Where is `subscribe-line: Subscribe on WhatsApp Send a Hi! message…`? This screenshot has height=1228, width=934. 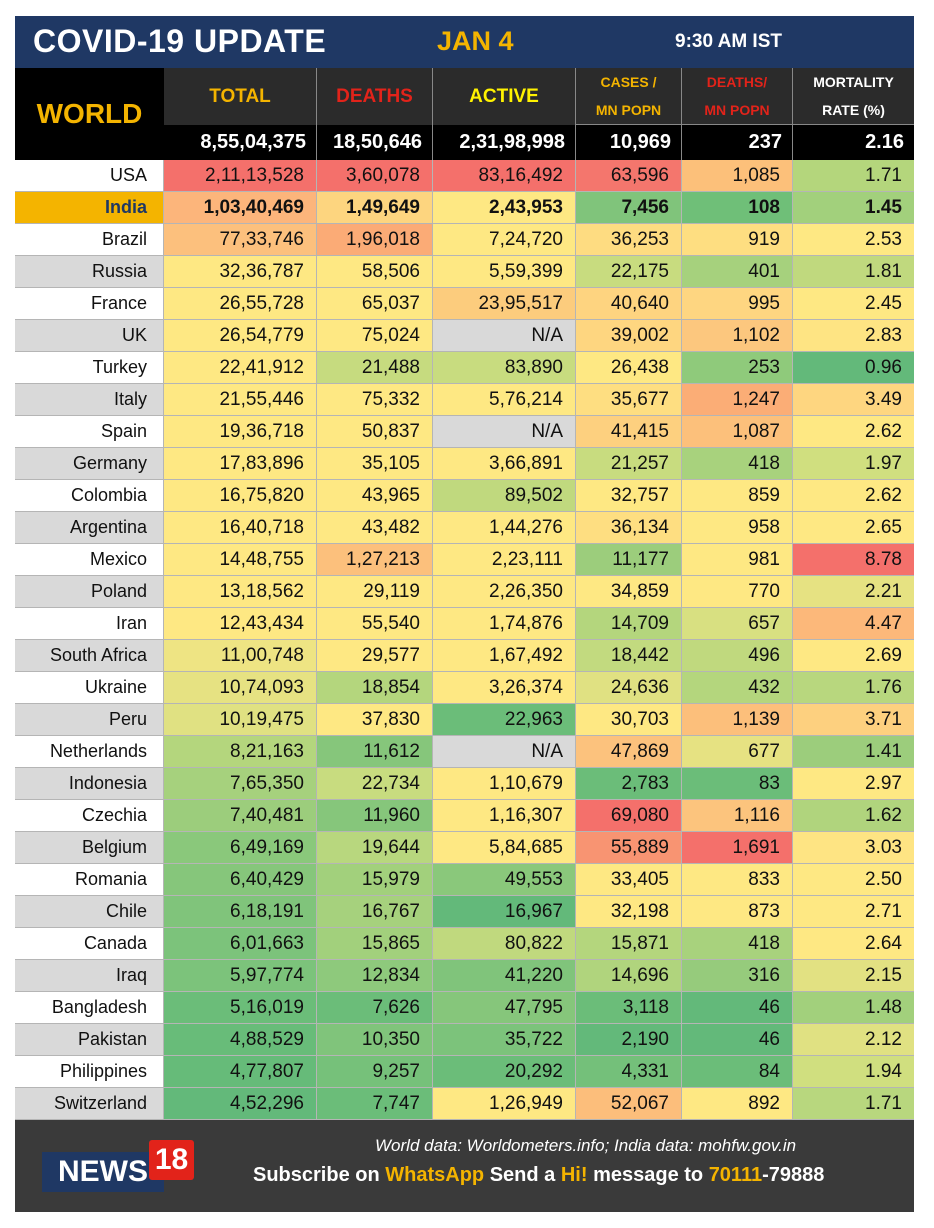
subscribe-line: Subscribe on WhatsApp Send a Hi! message… is located at coordinates (538, 1175).